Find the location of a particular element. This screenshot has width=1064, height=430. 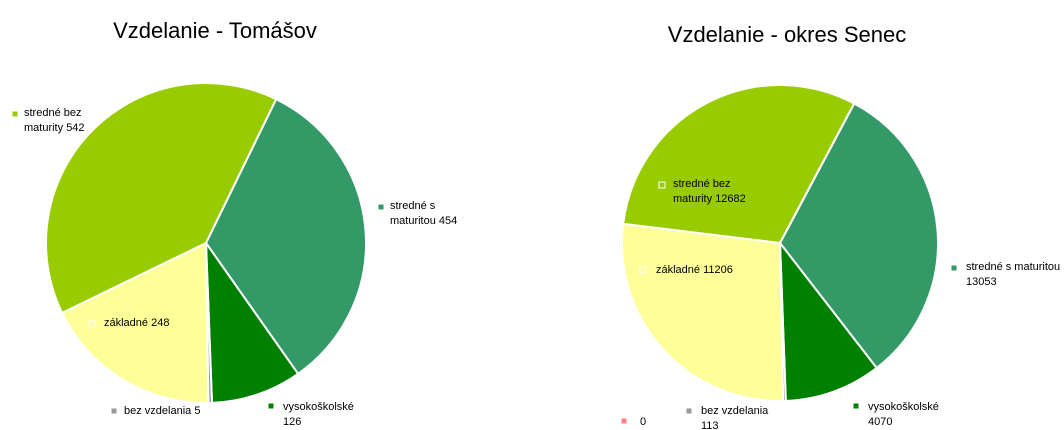

chart-title: Vzdelanie - okres Senec is located at coordinates (787, 34).